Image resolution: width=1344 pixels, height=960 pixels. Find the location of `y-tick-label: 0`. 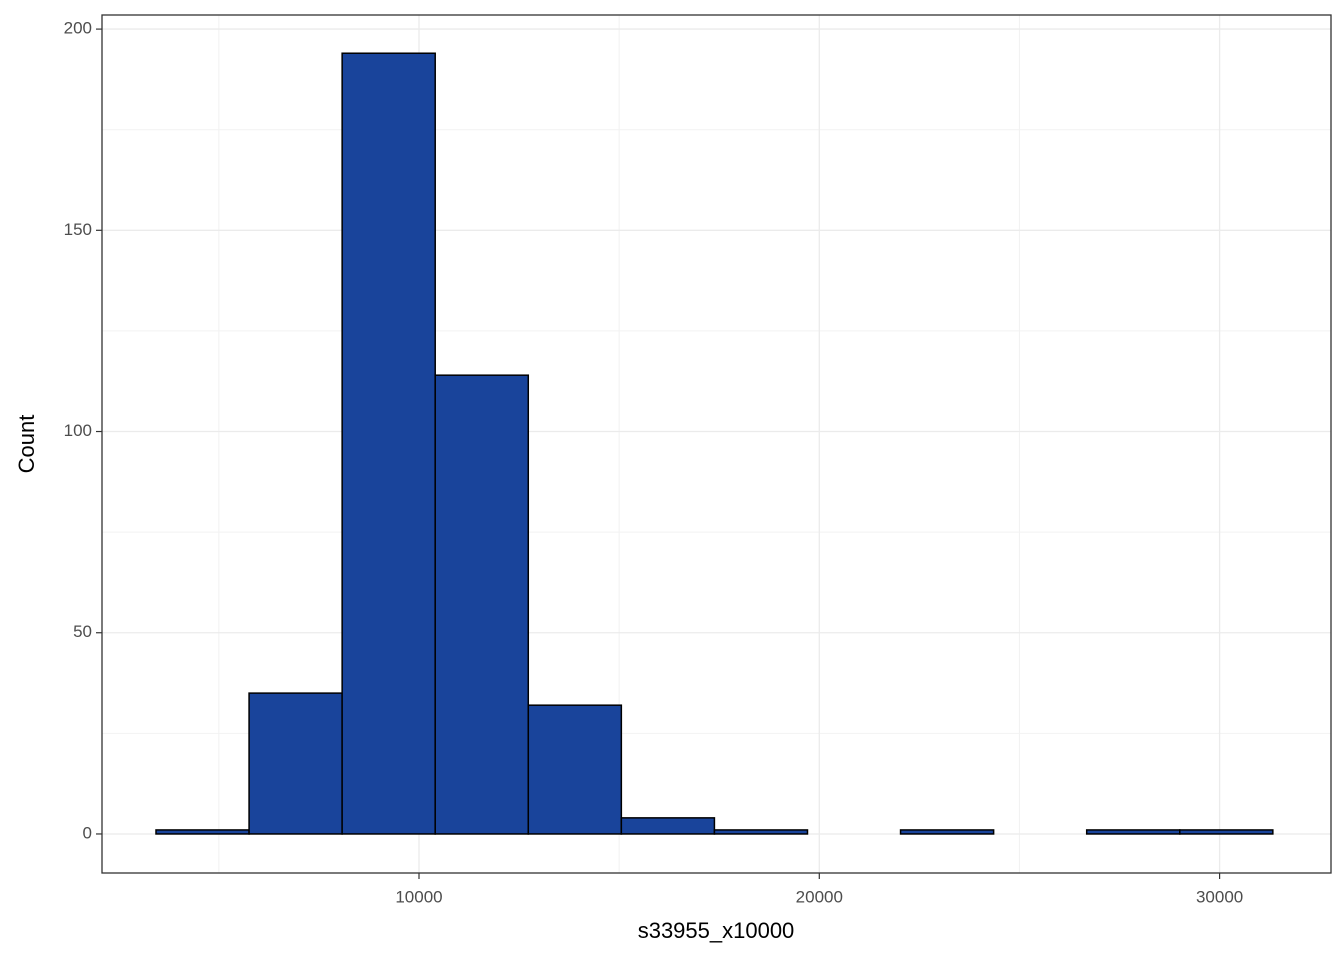

y-tick-label: 0 is located at coordinates (87, 832).